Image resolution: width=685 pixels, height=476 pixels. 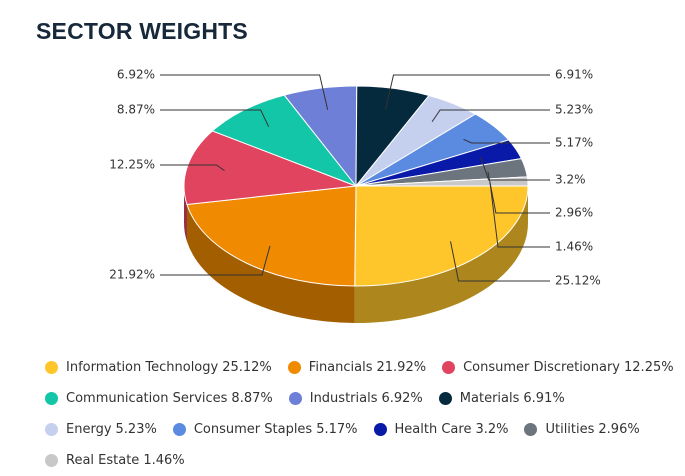 What do you see at coordinates (402, 398) in the screenshot?
I see `legend-value: 6.92%` at bounding box center [402, 398].